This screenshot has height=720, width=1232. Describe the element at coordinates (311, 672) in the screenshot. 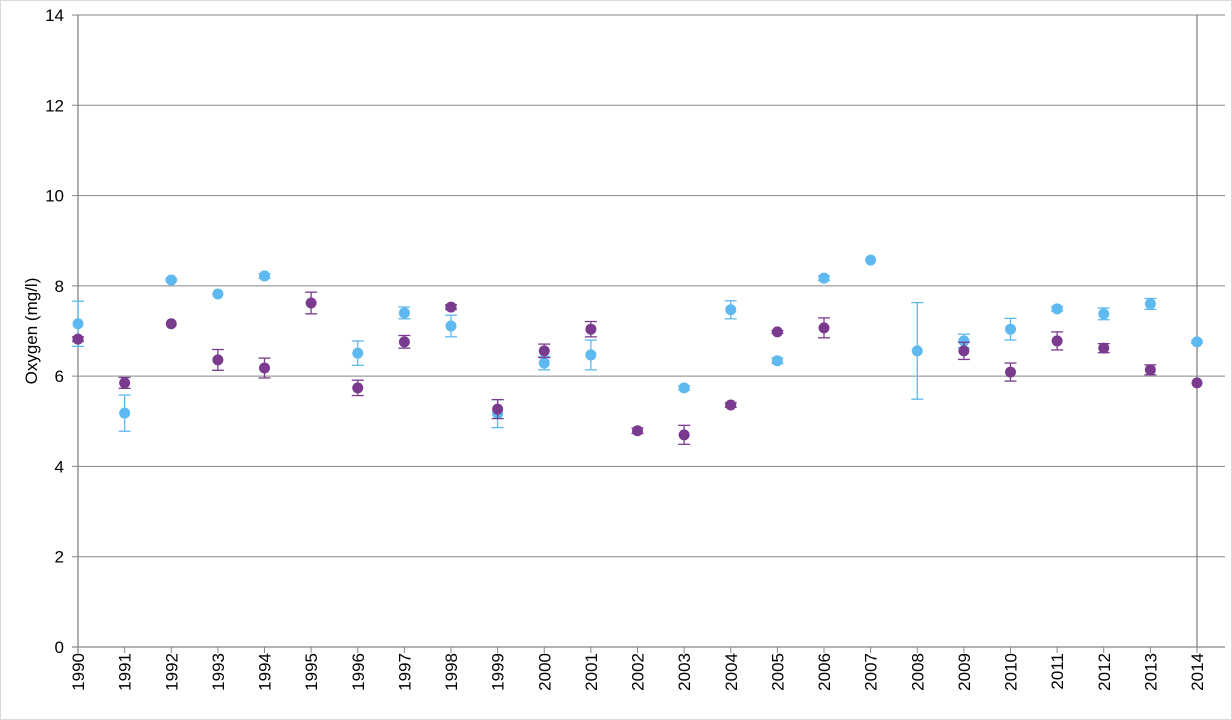

I see `x-tick-label: 1995` at that location.